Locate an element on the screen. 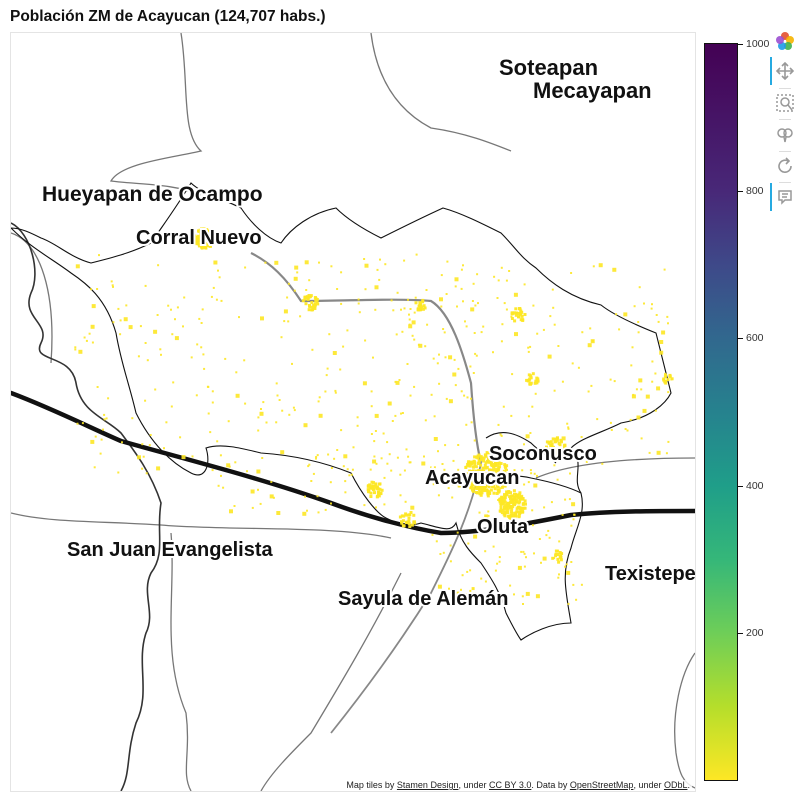 The width and height of the screenshot is (800, 800). hover-tool-icon is located at coordinates (783, 197).